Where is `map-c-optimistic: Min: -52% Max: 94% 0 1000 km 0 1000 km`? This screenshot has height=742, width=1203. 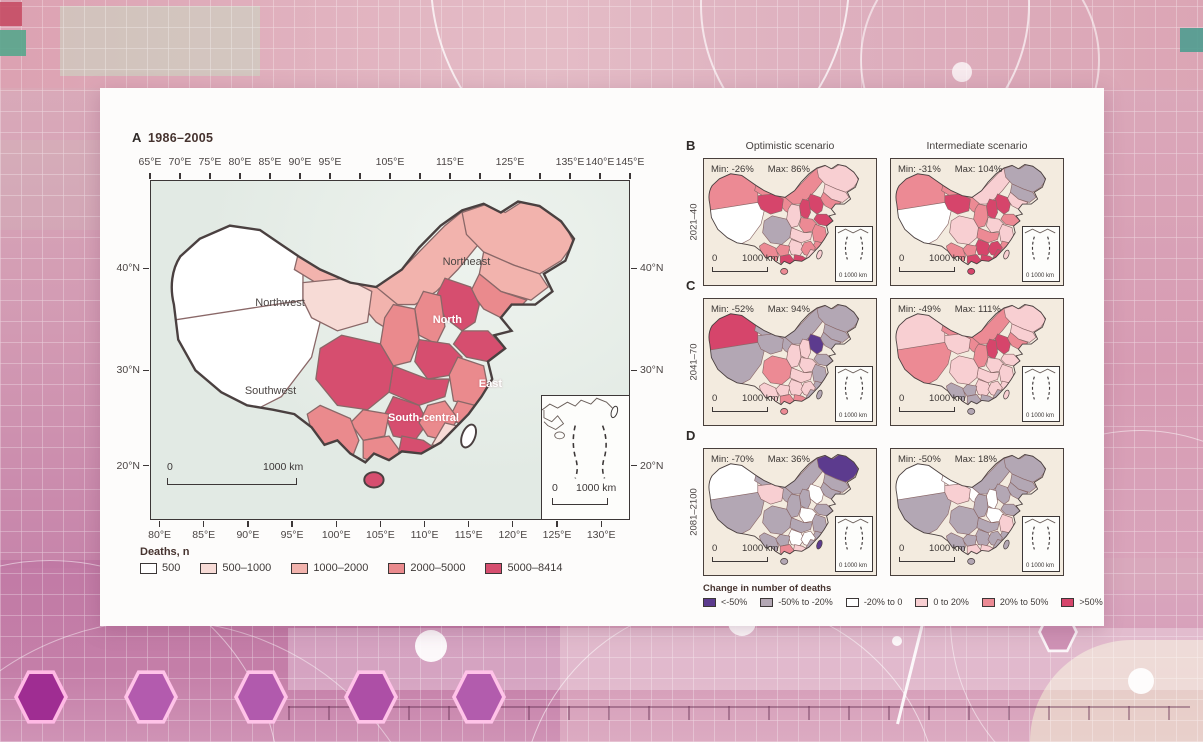
map-c-optimistic: Min: -52% Max: 94% 0 1000 km 0 1000 km is located at coordinates (790, 362).